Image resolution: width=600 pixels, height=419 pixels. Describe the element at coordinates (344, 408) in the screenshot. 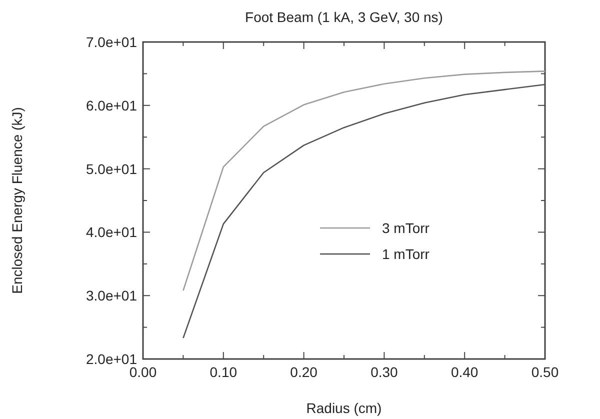

I see `x-axis-title: Radius (cm)` at that location.